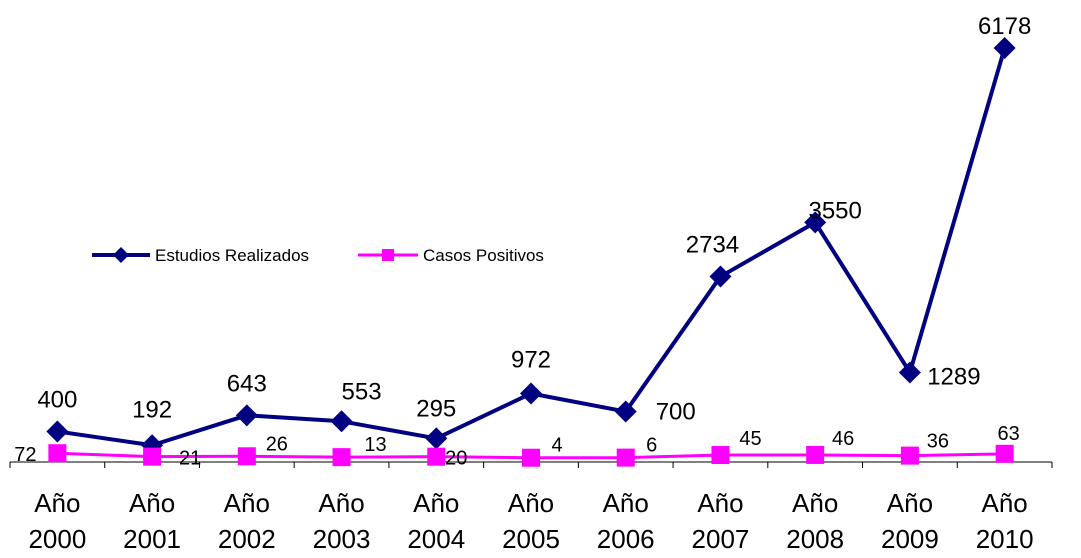 Image resolution: width=1081 pixels, height=558 pixels. Describe the element at coordinates (388, 255) in the screenshot. I see `legend-marker-square` at that location.